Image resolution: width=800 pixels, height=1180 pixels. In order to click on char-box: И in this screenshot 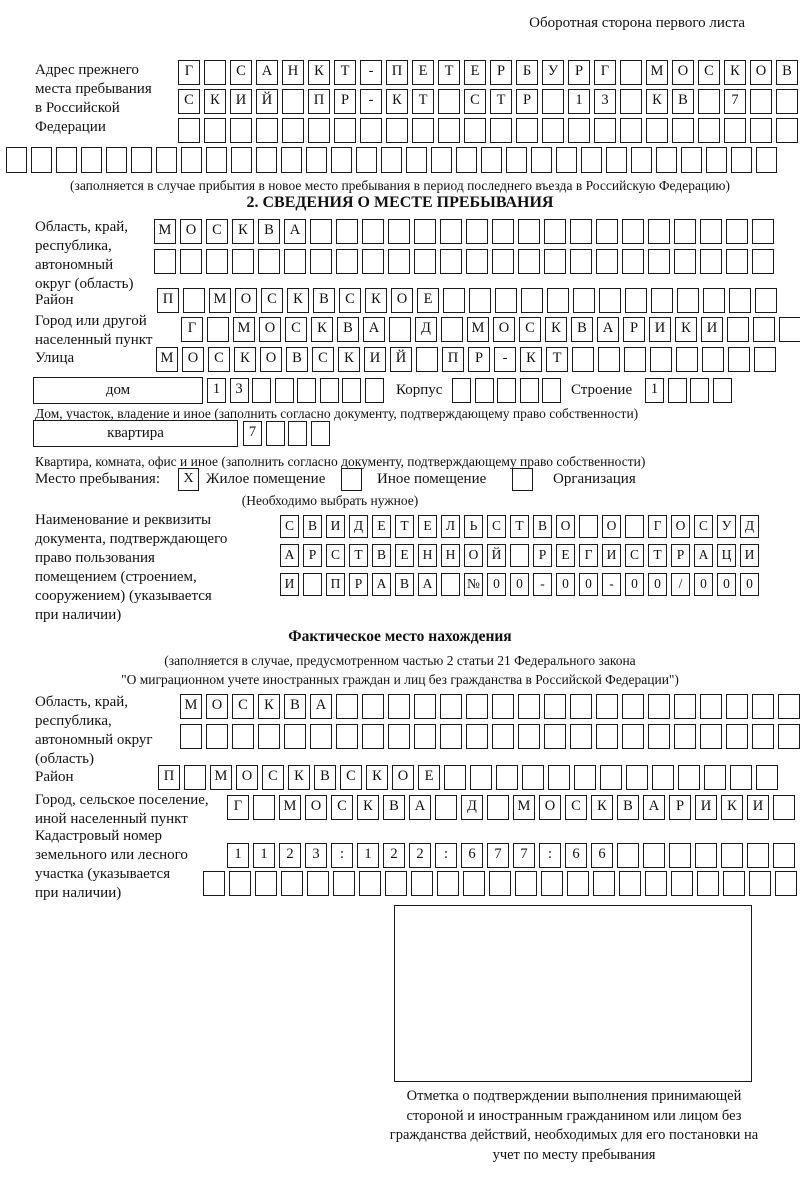, I will do `click(241, 101)`.